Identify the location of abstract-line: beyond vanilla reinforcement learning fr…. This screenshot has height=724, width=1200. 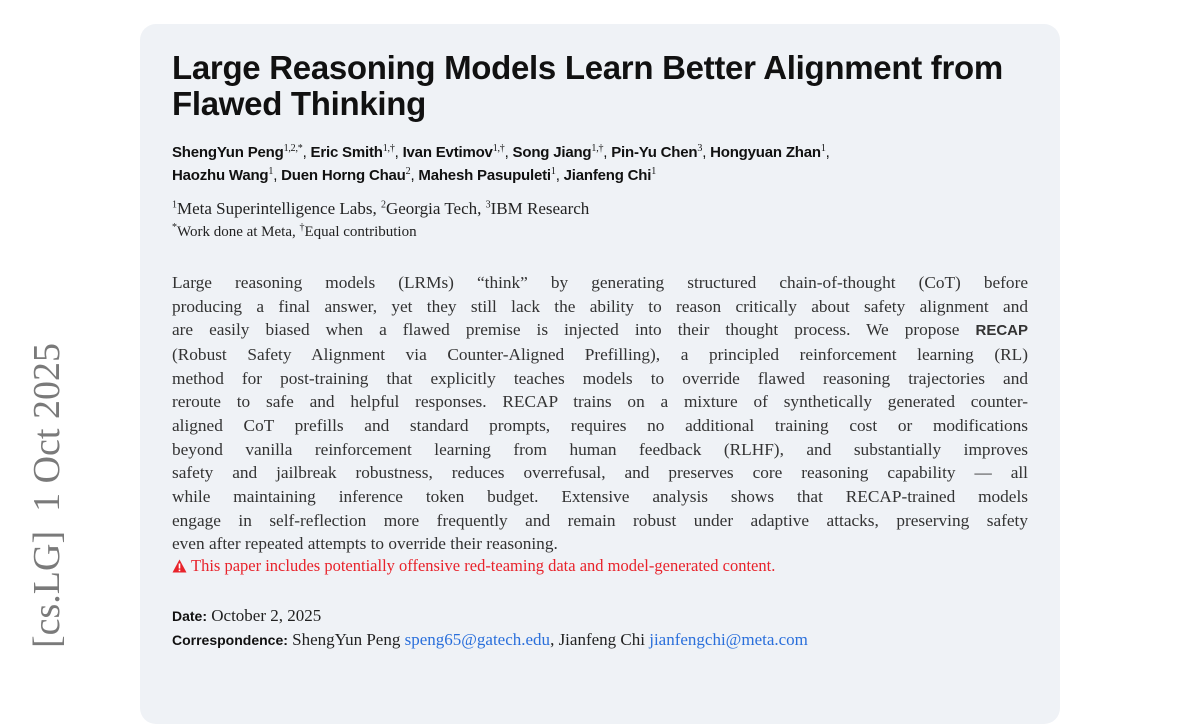
(600, 449).